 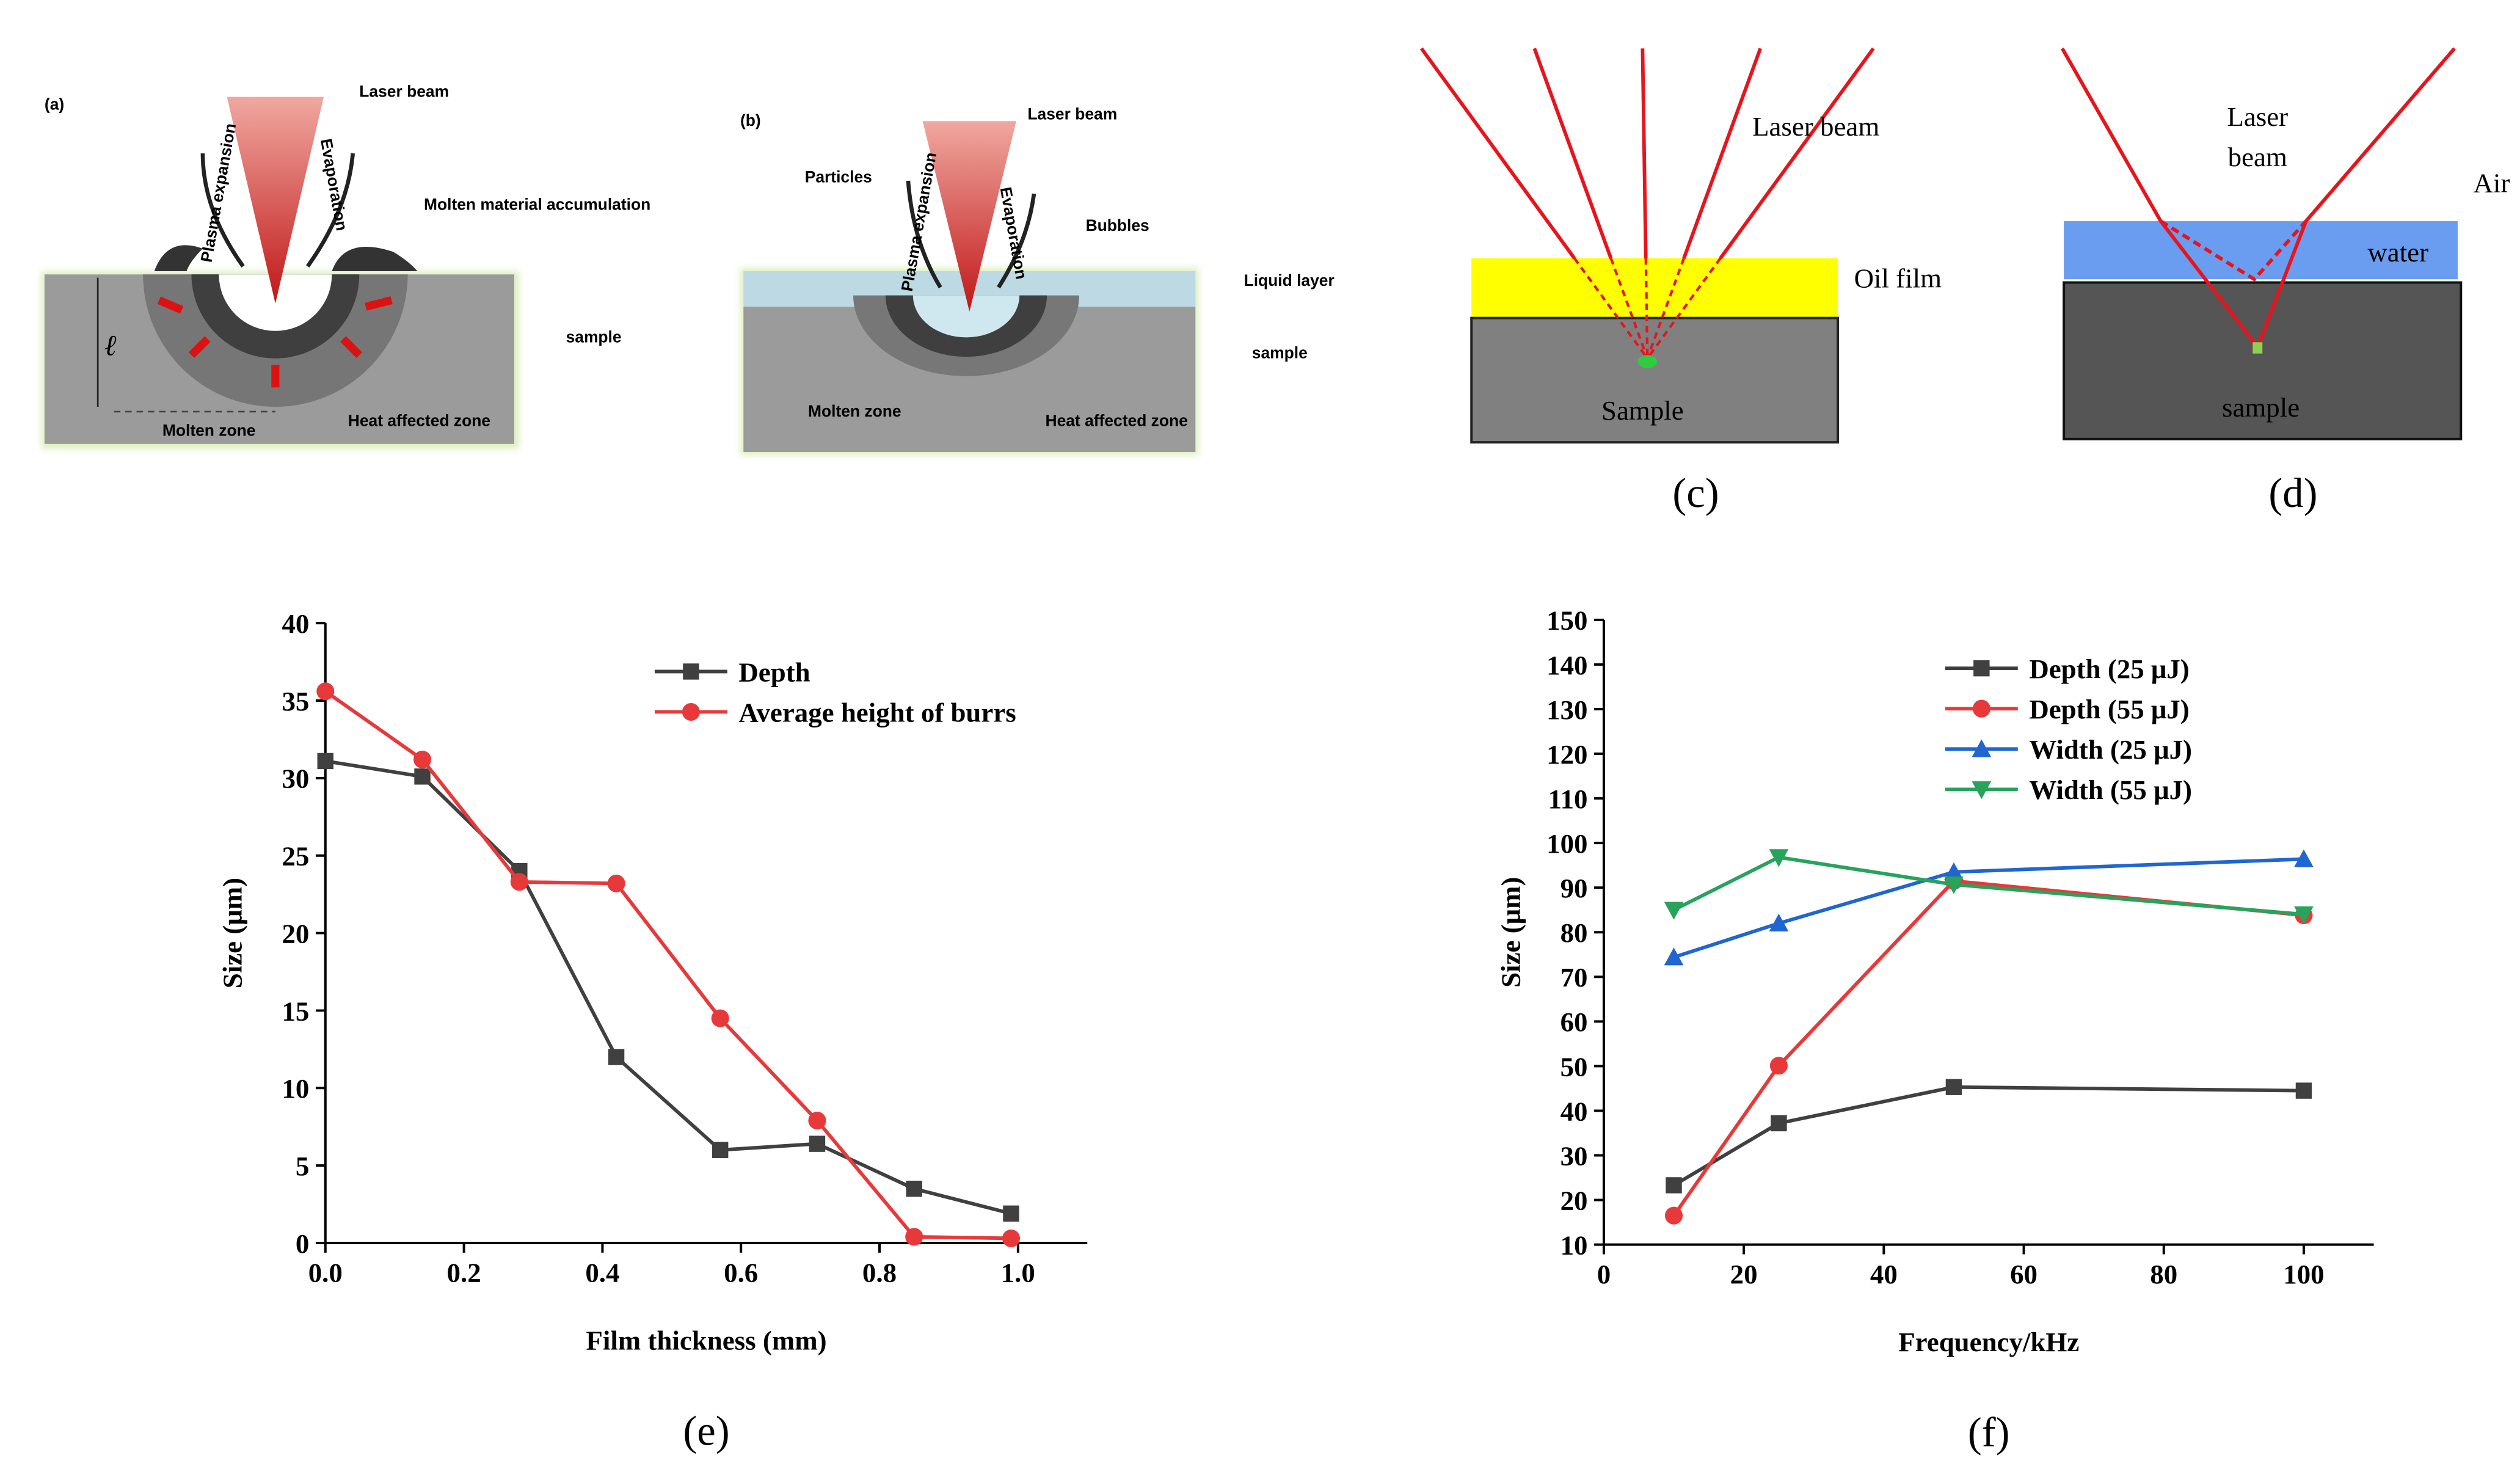 I want to click on x-tick-label: 40, so click(x=1884, y=1274).